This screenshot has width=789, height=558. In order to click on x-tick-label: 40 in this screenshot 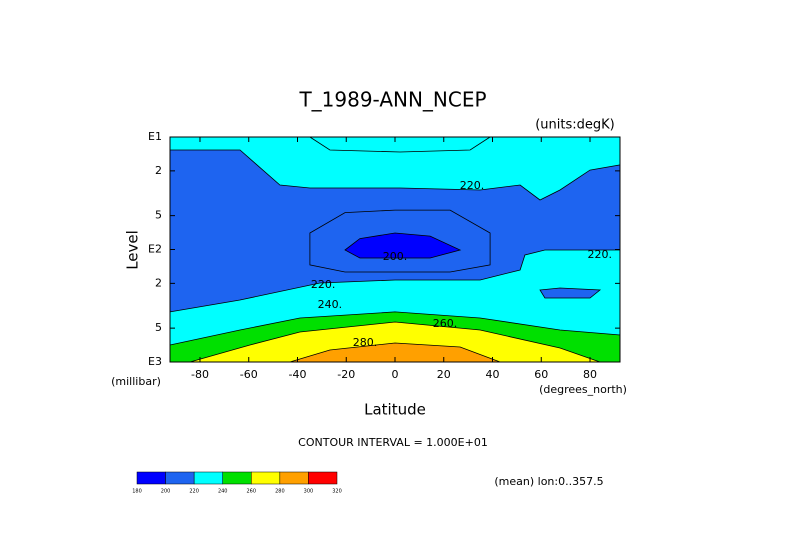, I will do `click(493, 374)`.